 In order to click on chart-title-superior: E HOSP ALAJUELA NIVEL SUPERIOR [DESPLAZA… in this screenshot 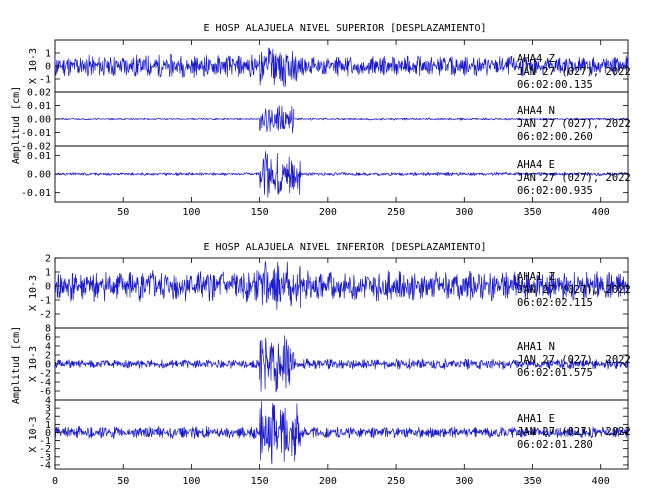, I will do `click(345, 28)`.